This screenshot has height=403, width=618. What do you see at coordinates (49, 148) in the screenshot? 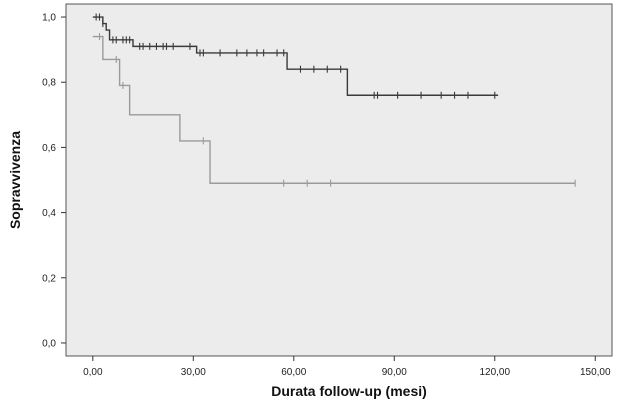
I see `y-tick-label: 0,6` at bounding box center [49, 148].